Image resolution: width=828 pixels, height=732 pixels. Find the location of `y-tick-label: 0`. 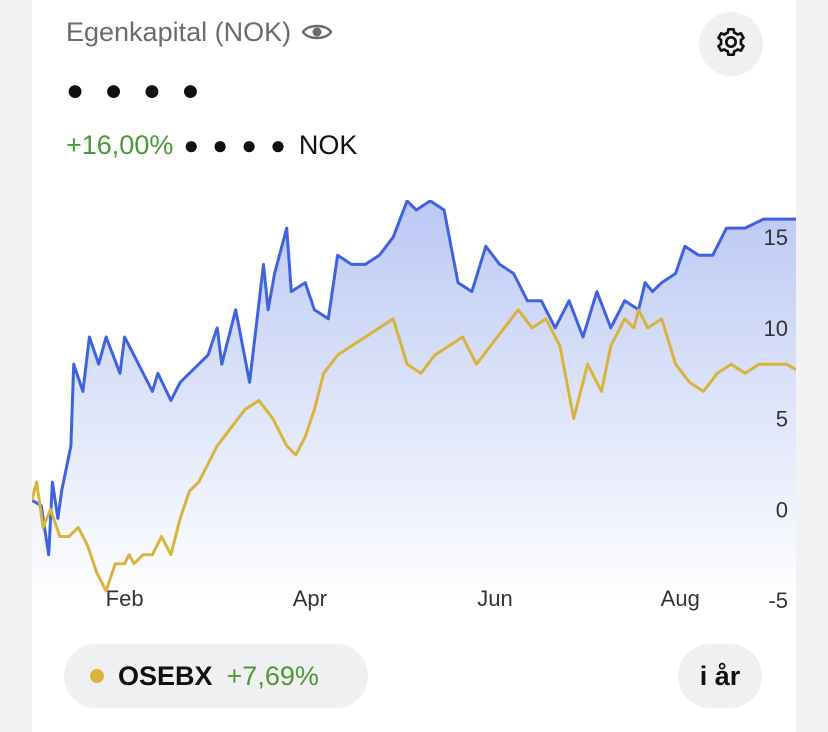

y-tick-label: 0 is located at coordinates (782, 509).